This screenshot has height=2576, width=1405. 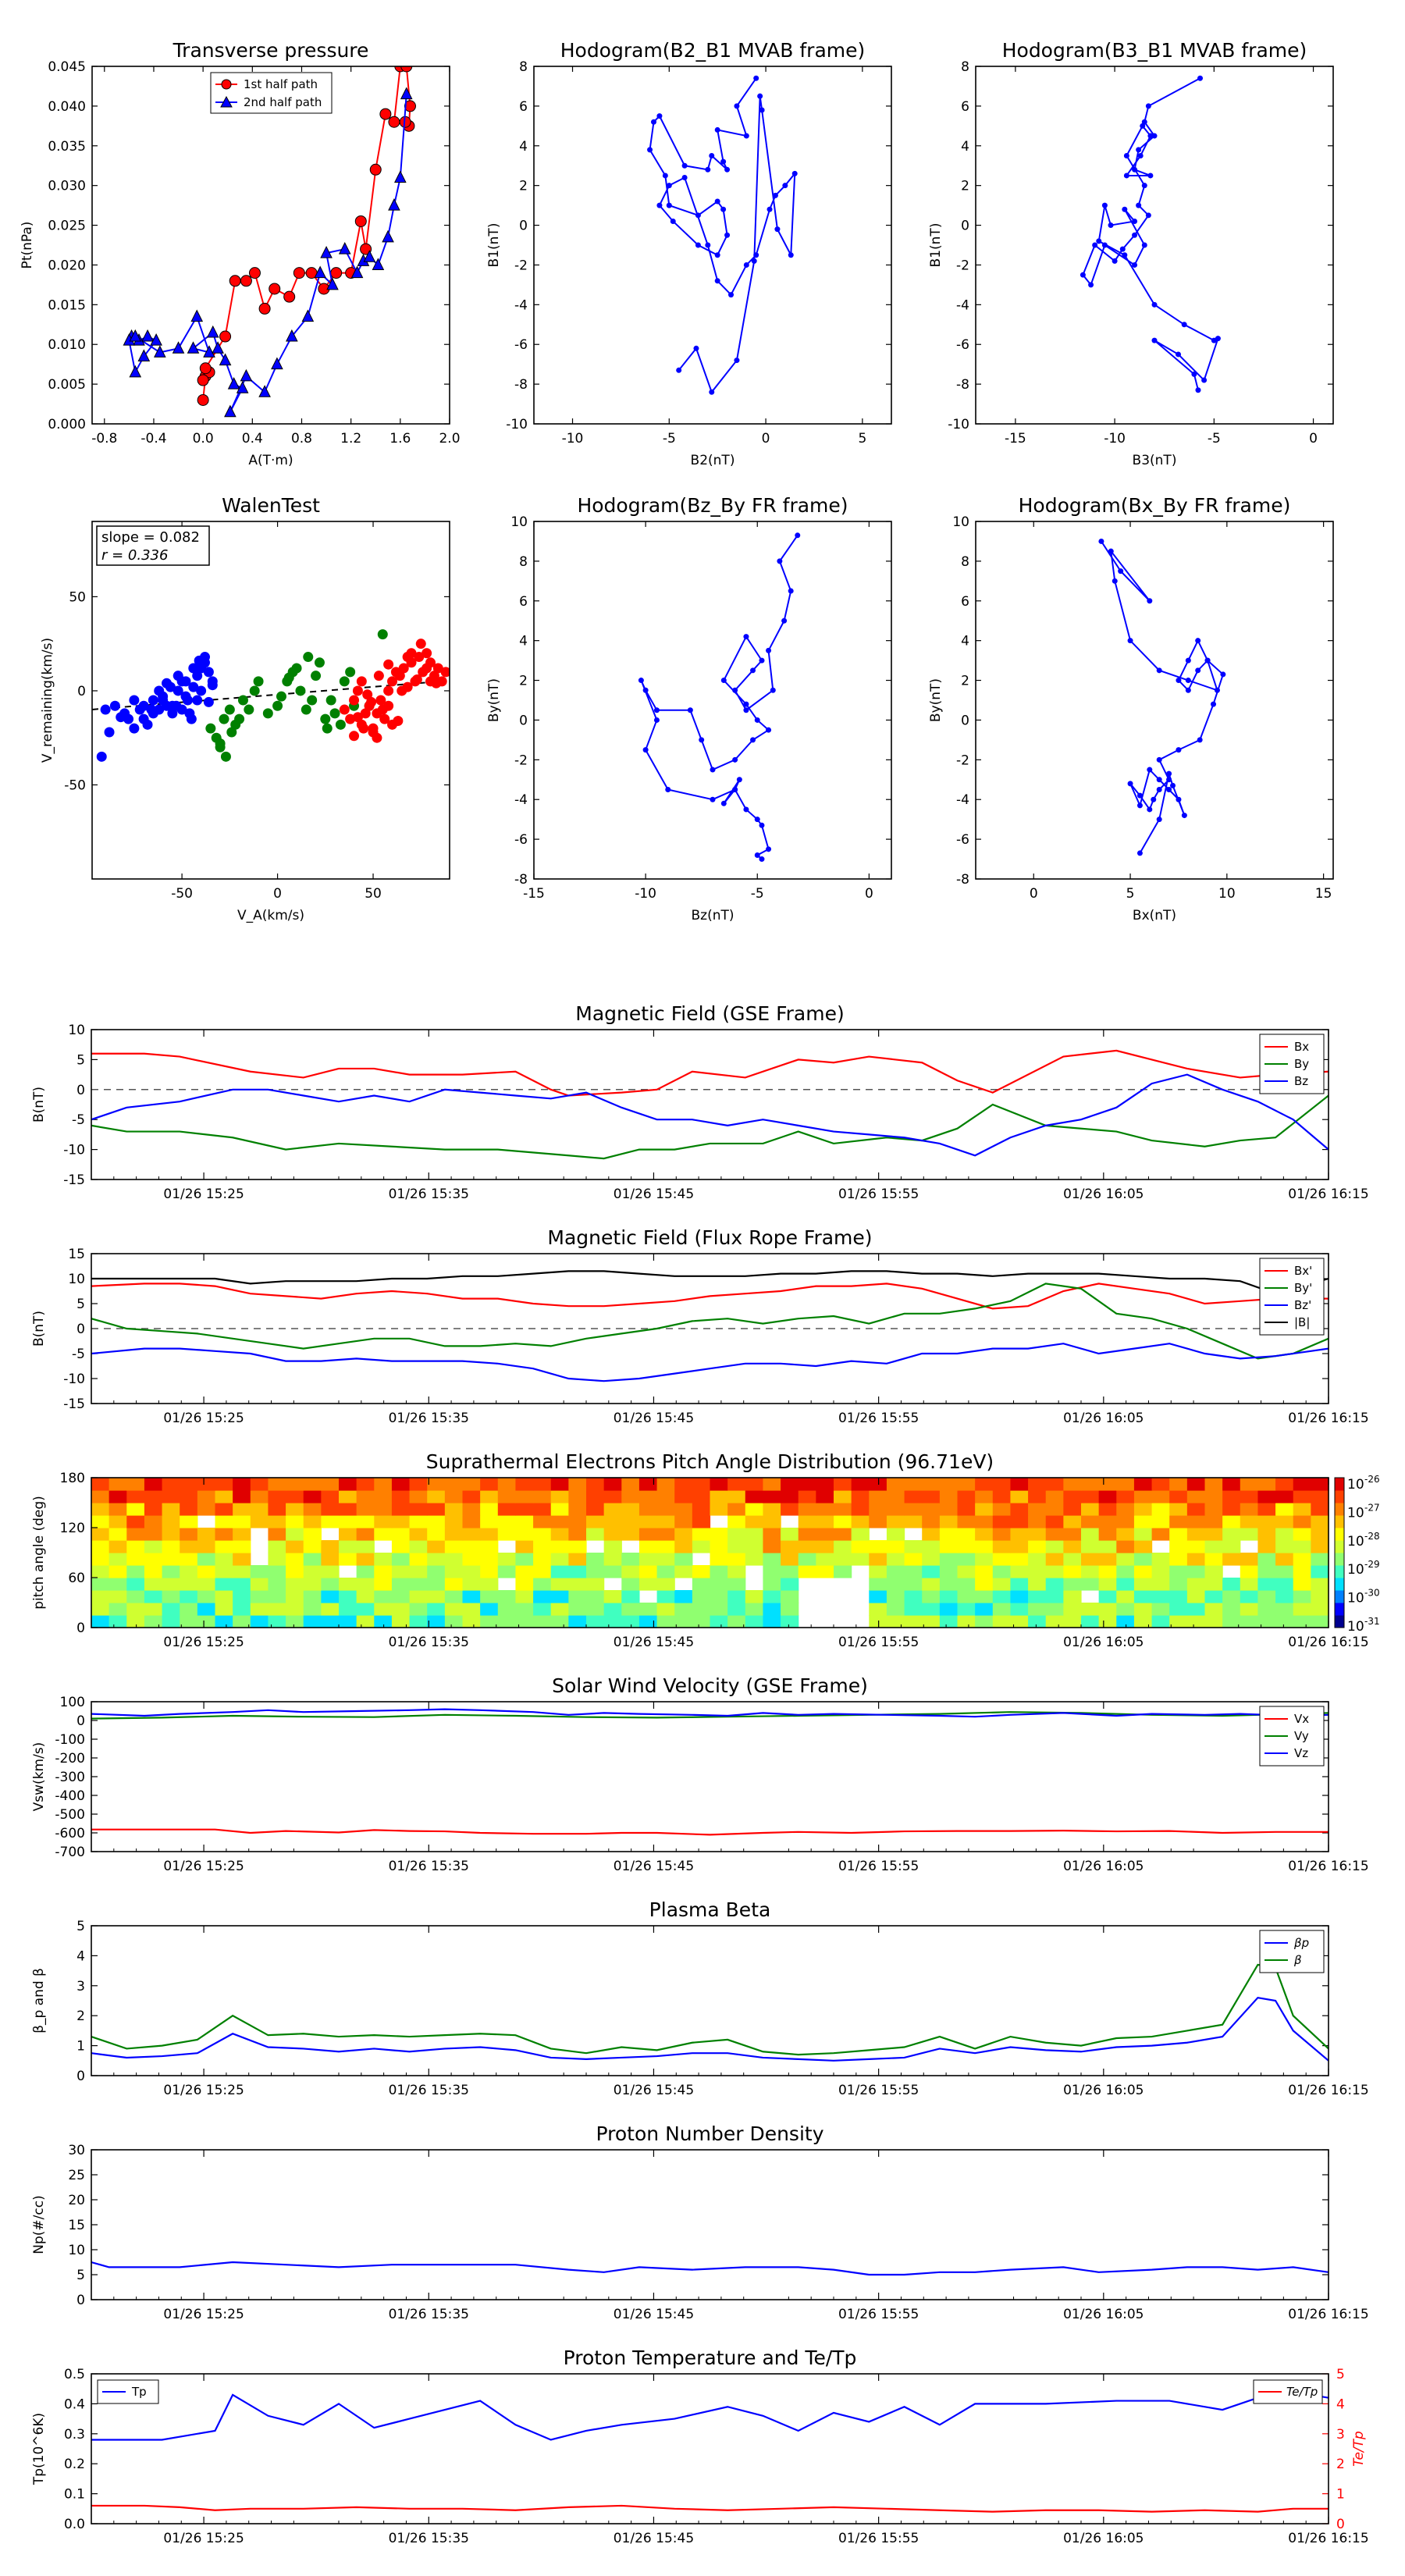 What do you see at coordinates (76, 2250) in the screenshot?
I see `y-tick-label: 10` at bounding box center [76, 2250].